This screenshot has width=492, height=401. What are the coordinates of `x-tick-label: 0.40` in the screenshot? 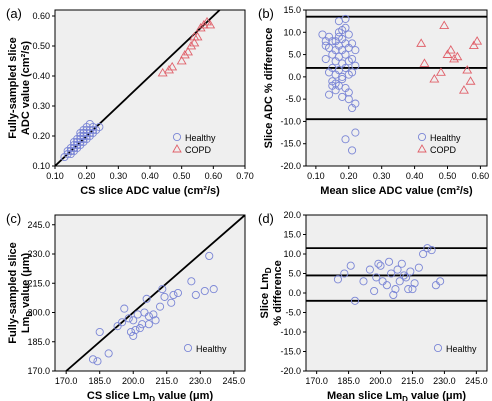 It's located at (150, 176).